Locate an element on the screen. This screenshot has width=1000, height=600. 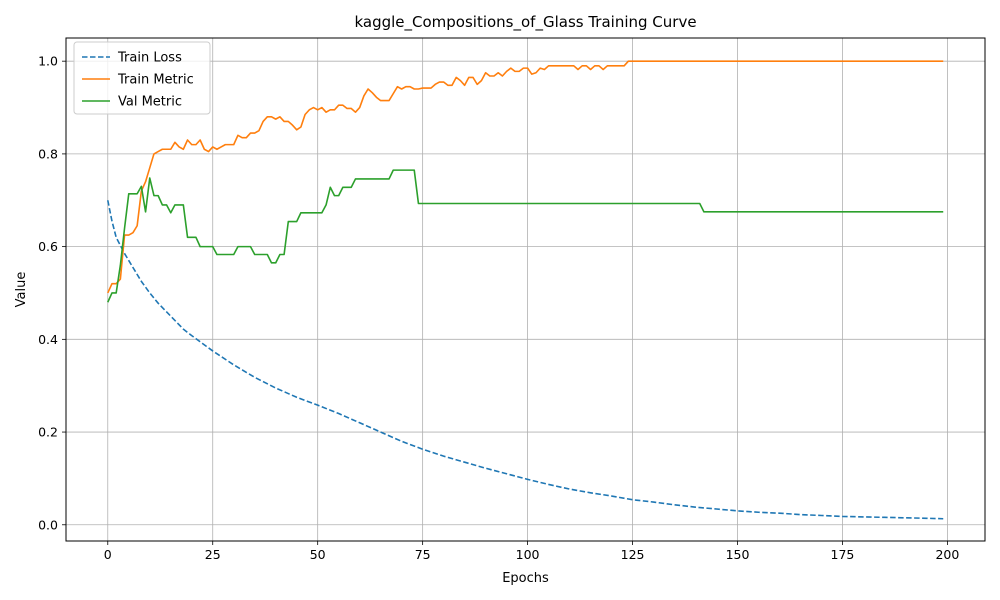
y-tick-label: 0.8 is located at coordinates (48, 153).